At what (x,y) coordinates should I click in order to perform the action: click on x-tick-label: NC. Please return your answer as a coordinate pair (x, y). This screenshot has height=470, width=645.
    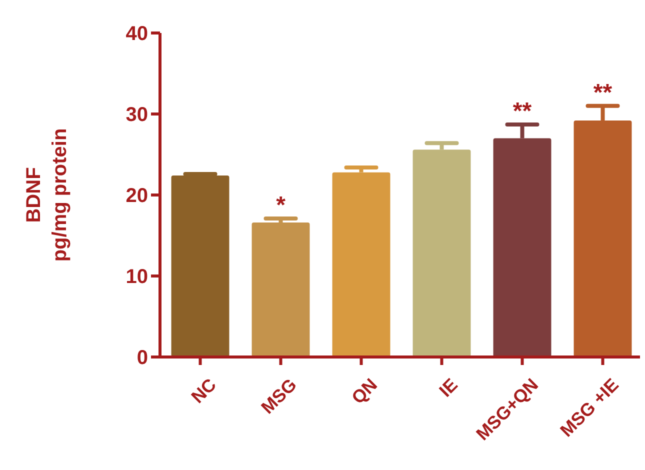
    Looking at the image, I should click on (203, 391).